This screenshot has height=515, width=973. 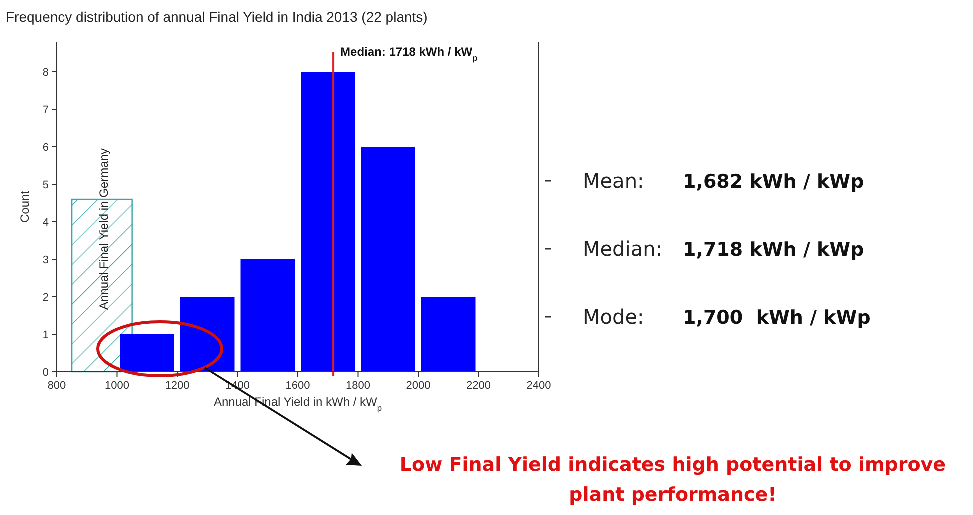 I want to click on y-tick-label: 0, so click(x=45, y=373).